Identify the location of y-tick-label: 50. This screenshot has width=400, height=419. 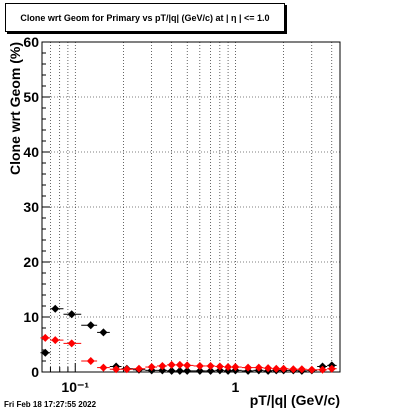
(31, 97).